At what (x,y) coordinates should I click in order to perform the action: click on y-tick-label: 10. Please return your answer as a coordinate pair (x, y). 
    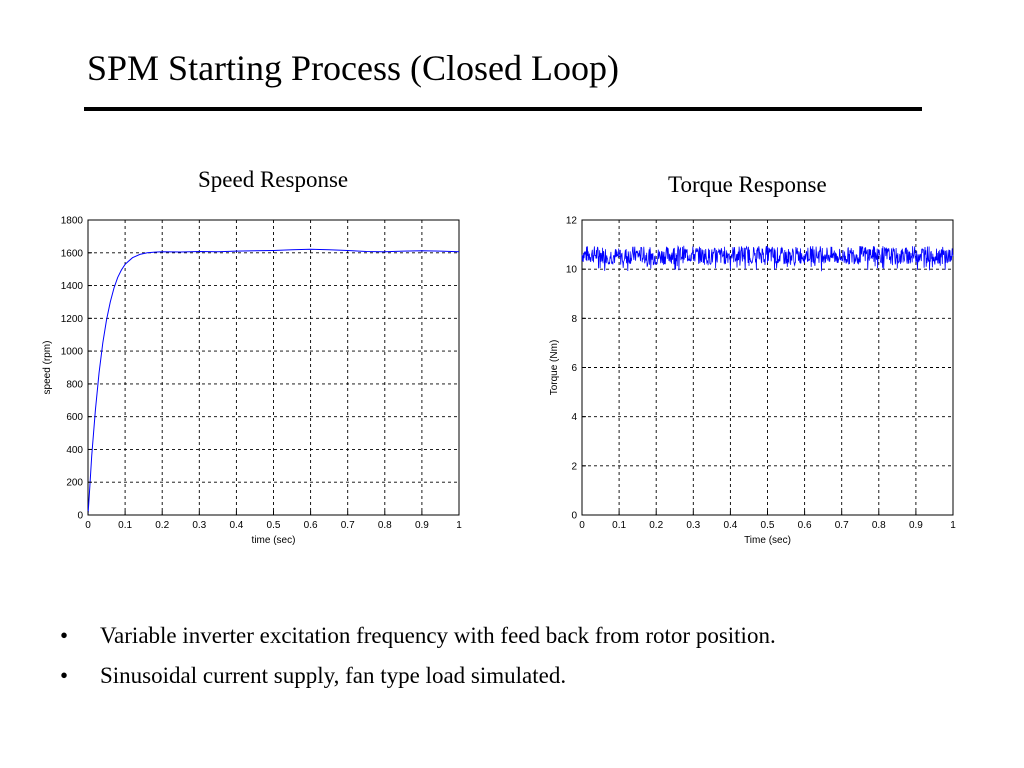
    Looking at the image, I should click on (572, 270).